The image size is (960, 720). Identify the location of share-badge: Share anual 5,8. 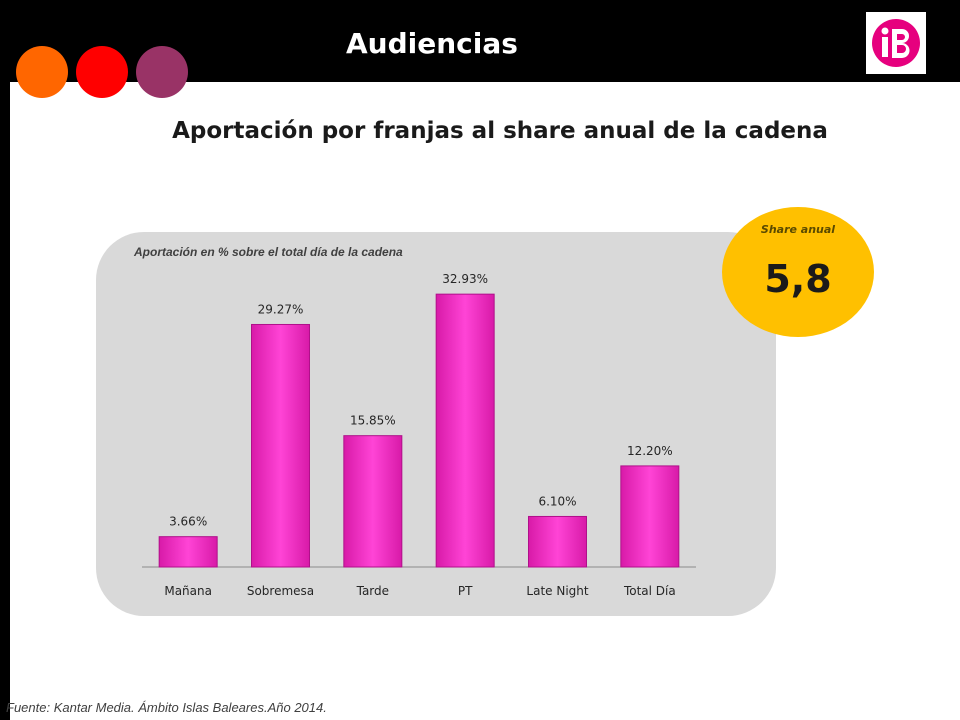
(798, 272).